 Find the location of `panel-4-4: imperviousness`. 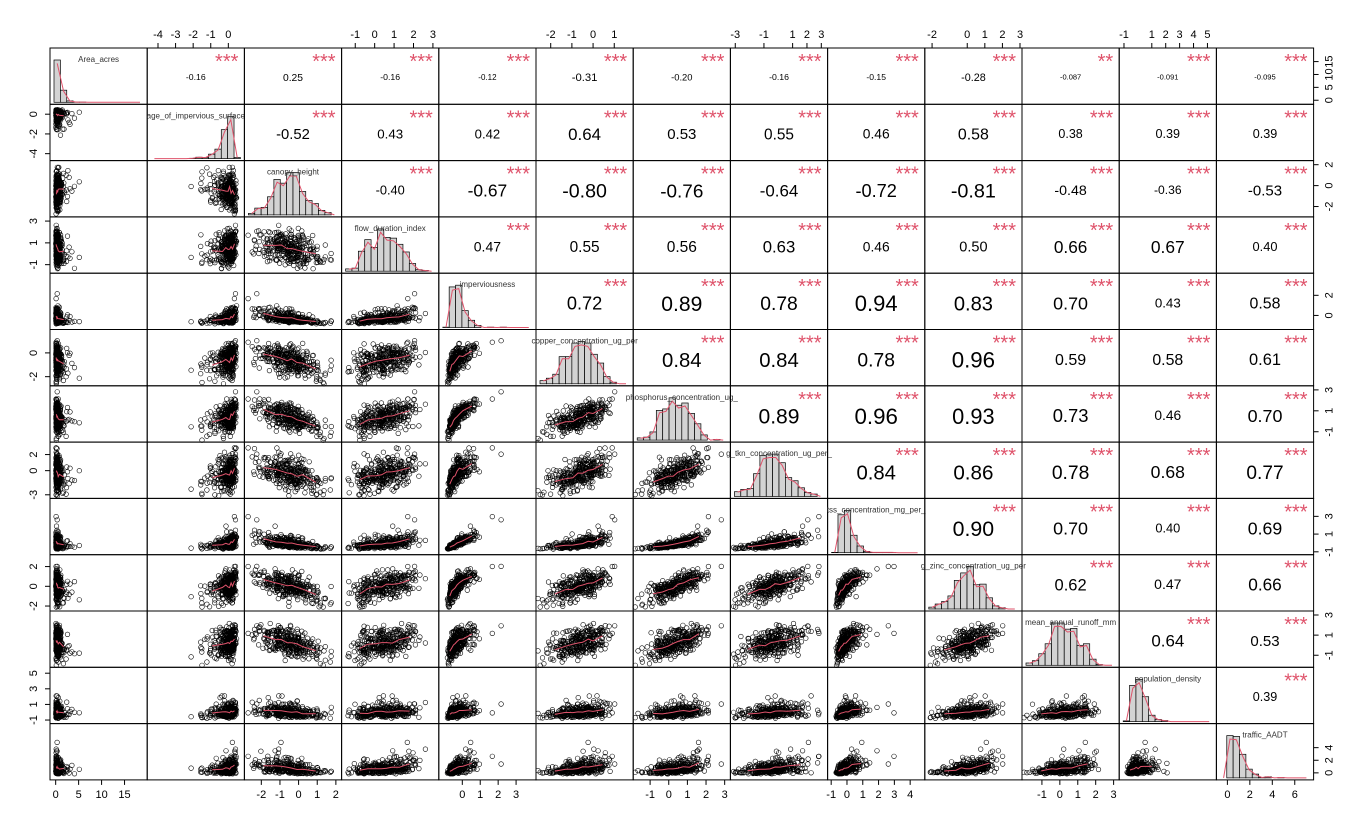

panel-4-4: imperviousness is located at coordinates (487, 301).